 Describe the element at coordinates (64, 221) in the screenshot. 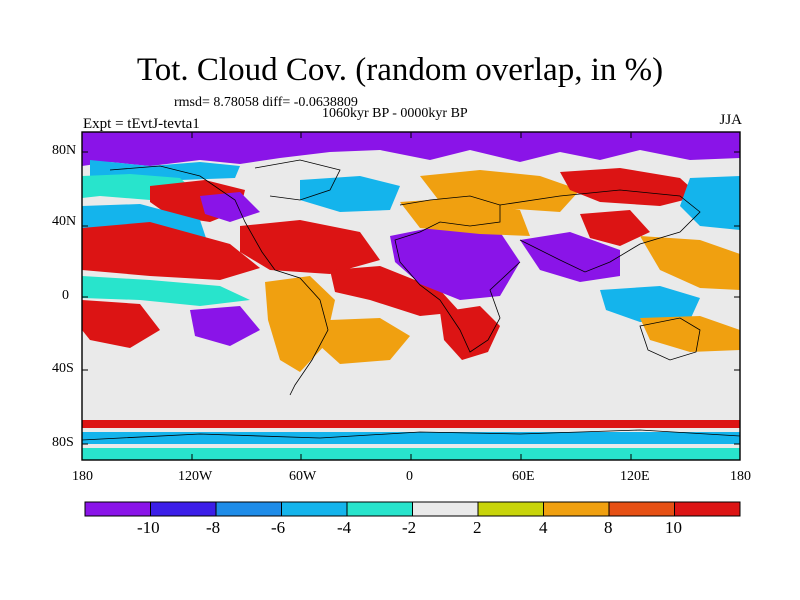

I see `lat-tick-40n: 40N` at that location.